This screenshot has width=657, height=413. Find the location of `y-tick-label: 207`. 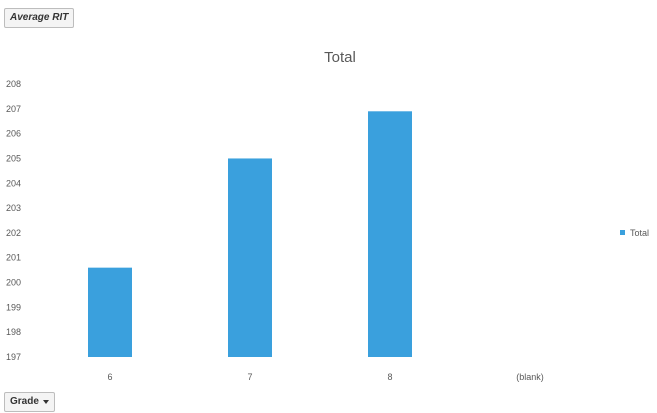

y-tick-label: 207 is located at coordinates (13, 109).